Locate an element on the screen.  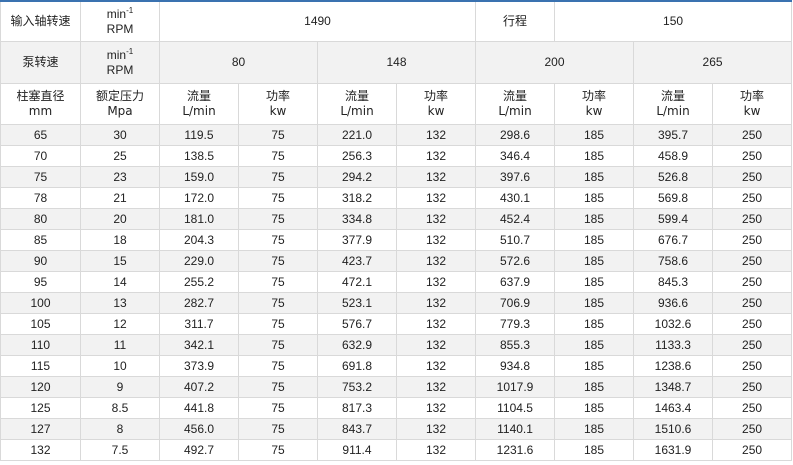
rated-pressure-cell: 8 is located at coordinates (120, 429).